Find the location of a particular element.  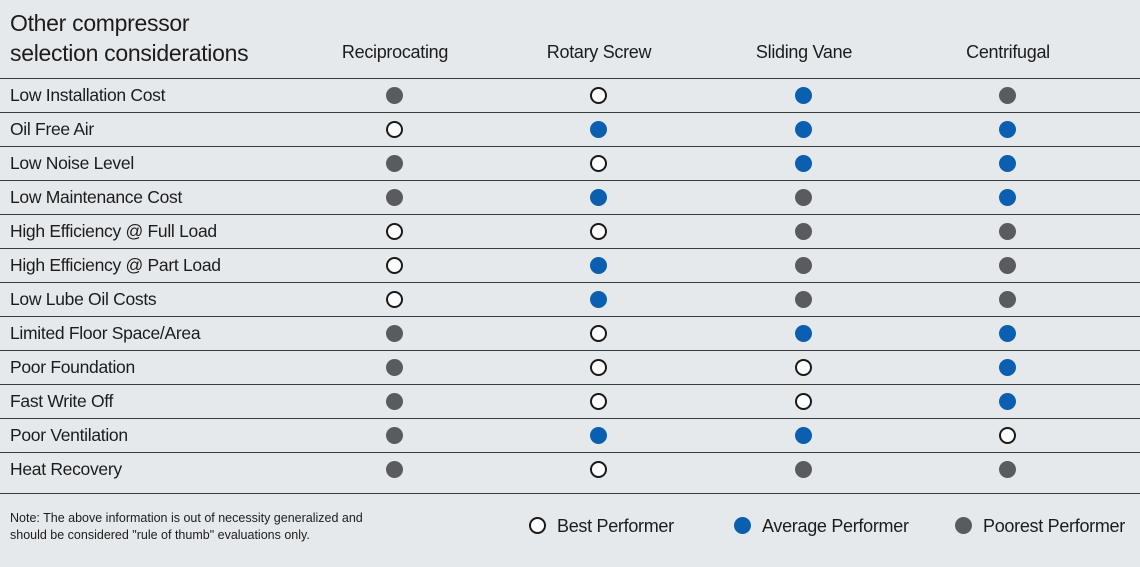

legend-poor-label: Poorest Performer is located at coordinates (1054, 526).